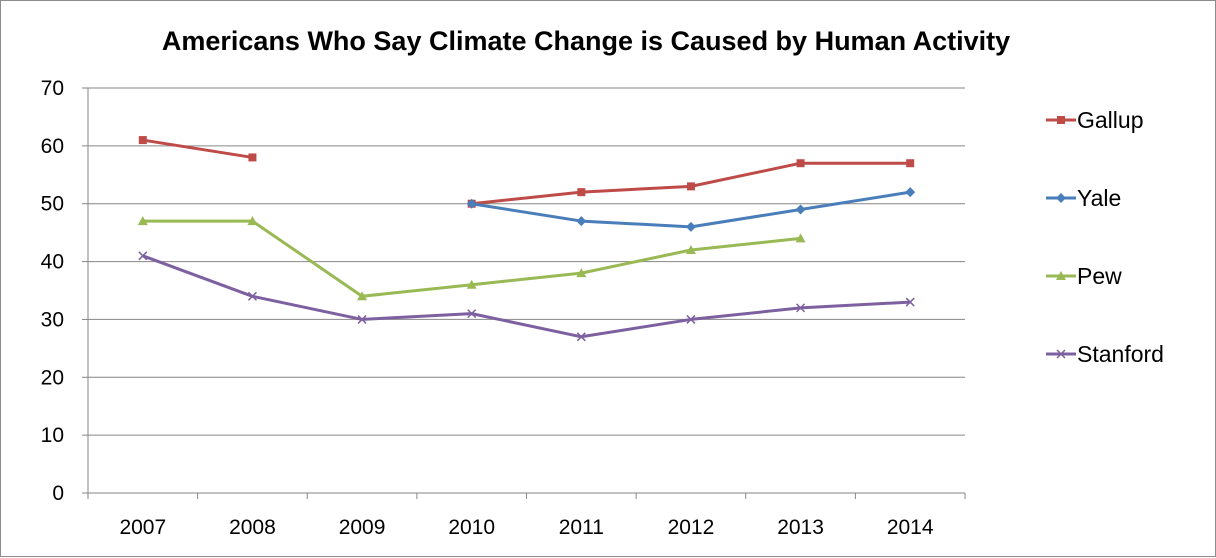  I want to click on legend-item: Yale, so click(1083, 198).